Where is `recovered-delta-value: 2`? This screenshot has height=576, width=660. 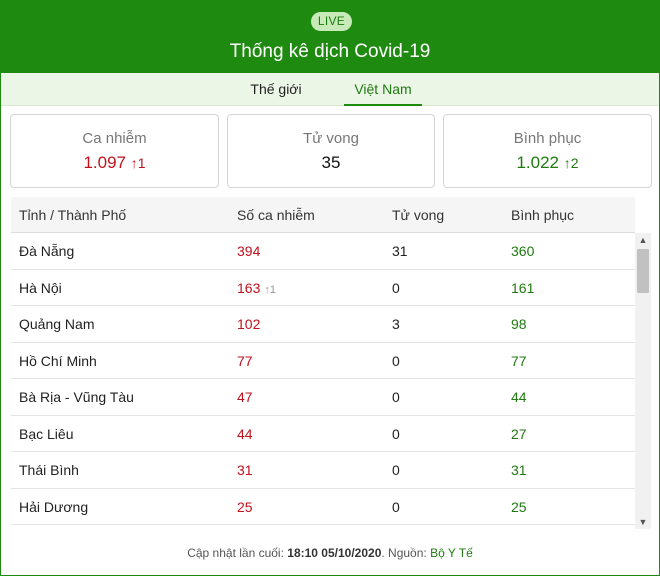
recovered-delta-value: 2 is located at coordinates (574, 163).